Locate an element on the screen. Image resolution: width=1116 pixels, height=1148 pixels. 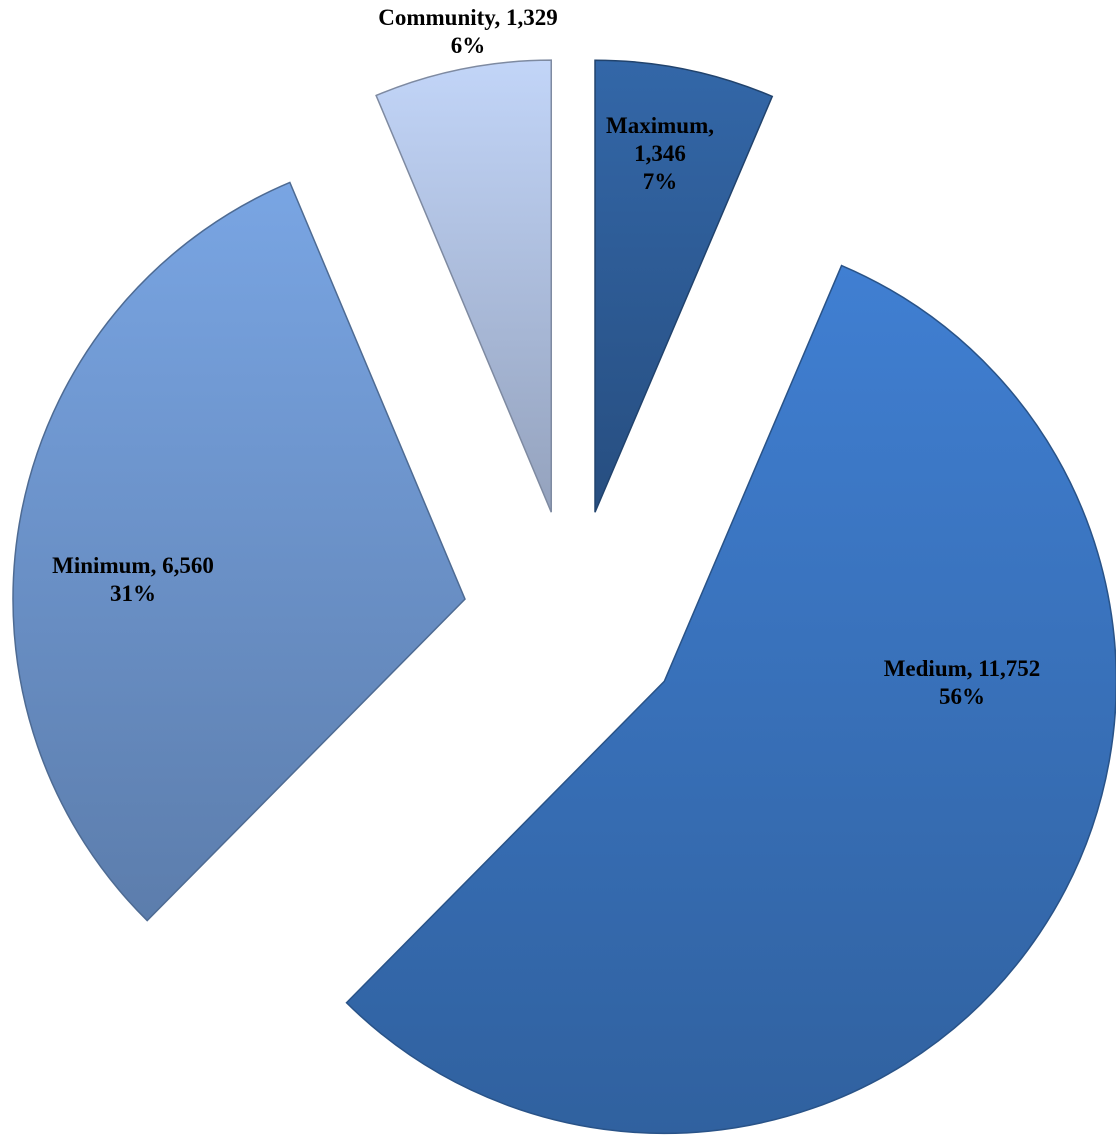
category-name: Medium is located at coordinates (931, 668).